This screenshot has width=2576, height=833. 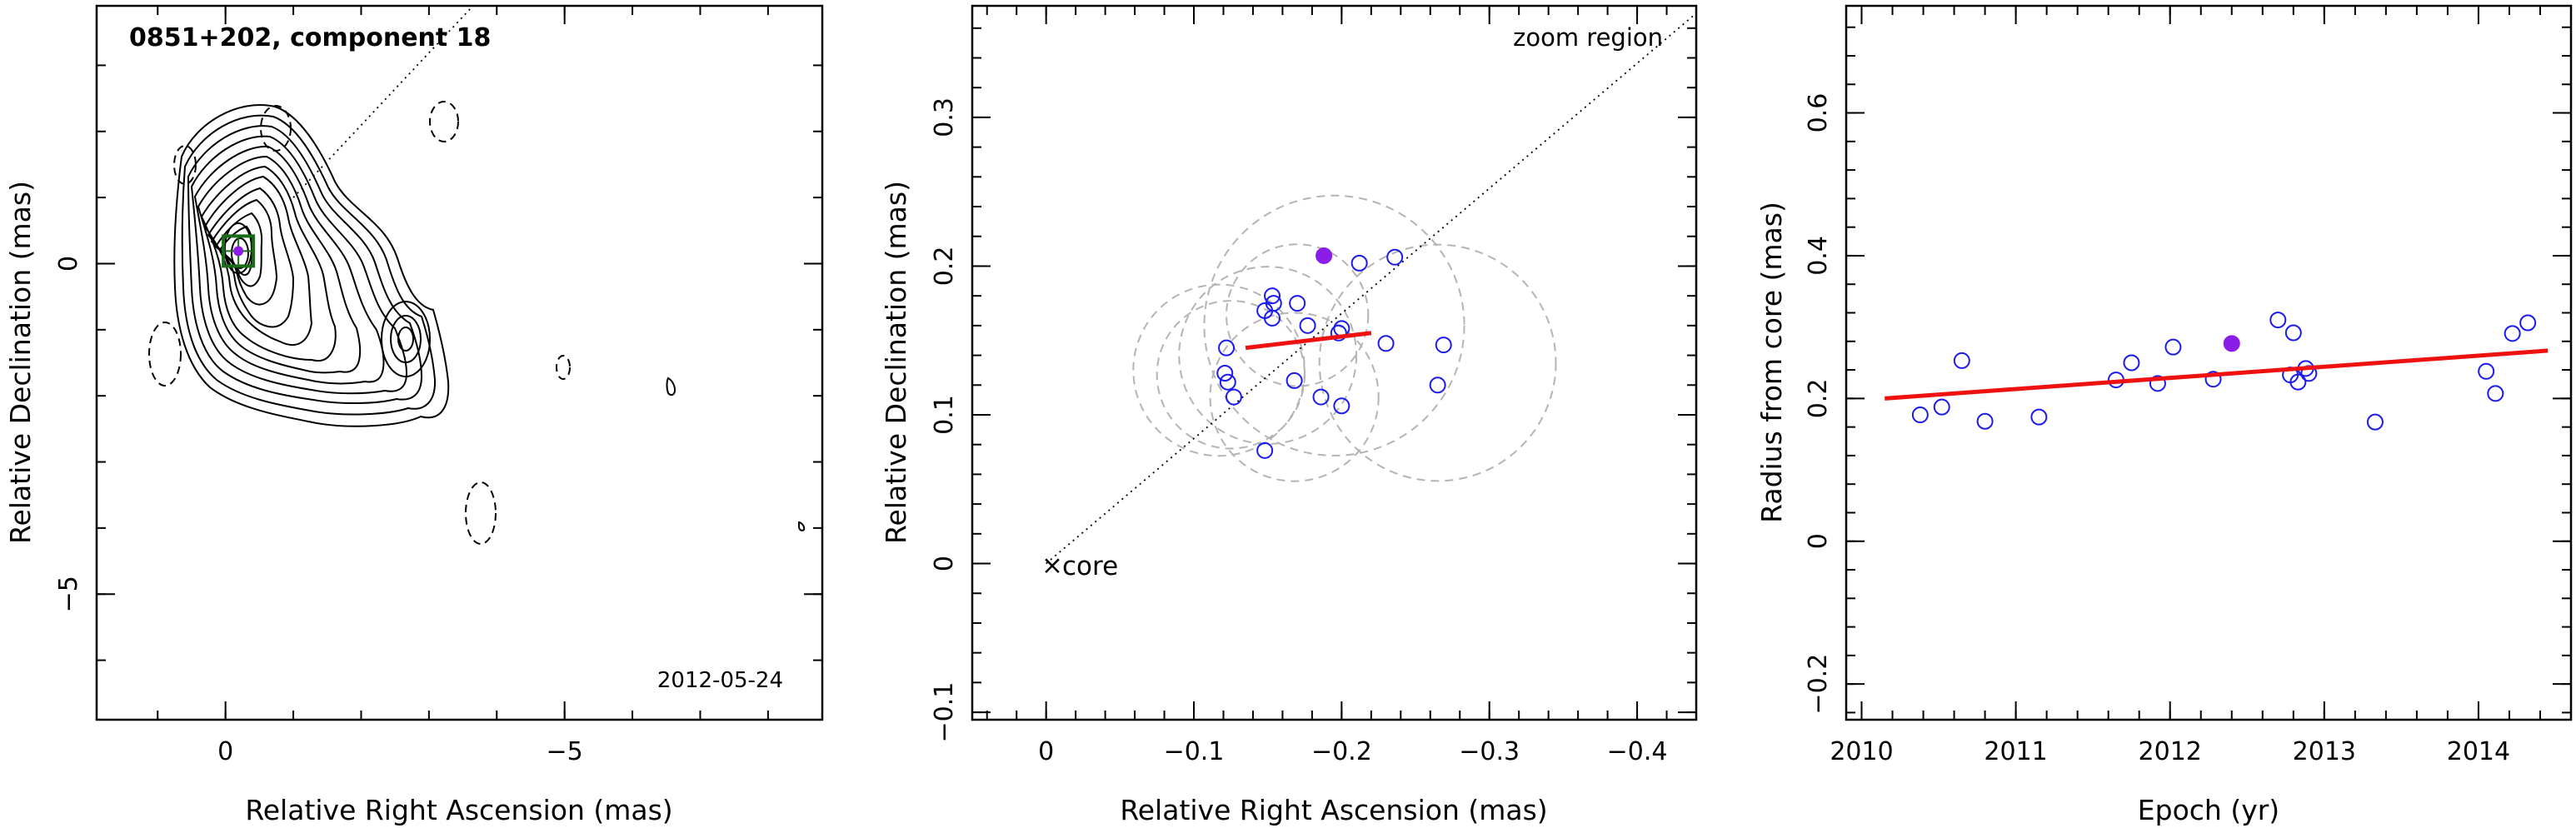 I want to click on zoom-x-axis-label: Relative Right Ascension (mas), so click(x=1333, y=810).